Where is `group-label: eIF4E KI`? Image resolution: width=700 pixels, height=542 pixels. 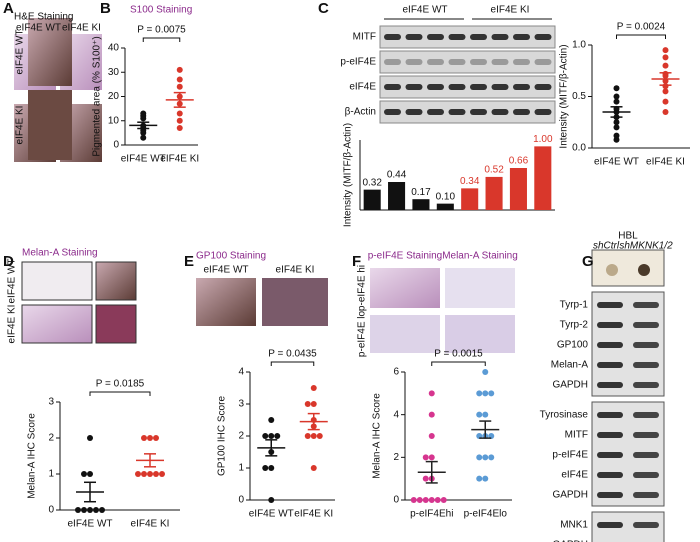 group-label: eIF4E KI is located at coordinates (510, 10).